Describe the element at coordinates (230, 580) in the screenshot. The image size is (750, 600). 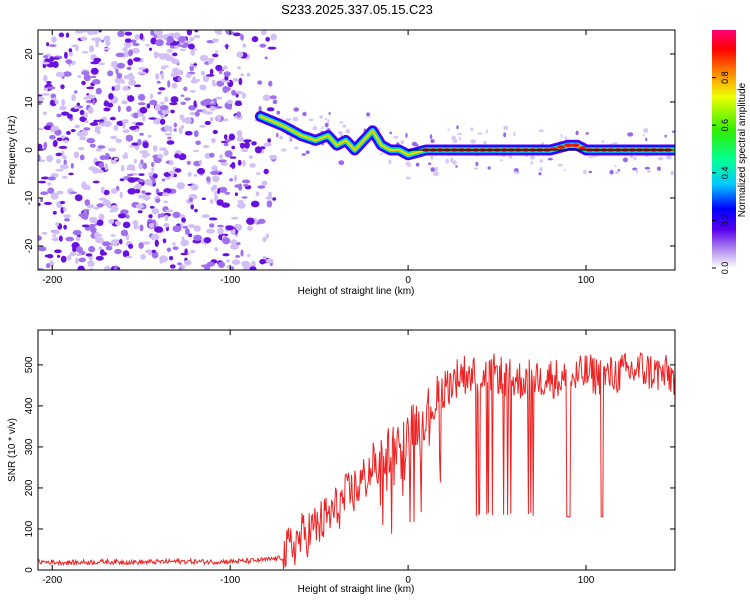
I see `x-tick-label: -100` at that location.